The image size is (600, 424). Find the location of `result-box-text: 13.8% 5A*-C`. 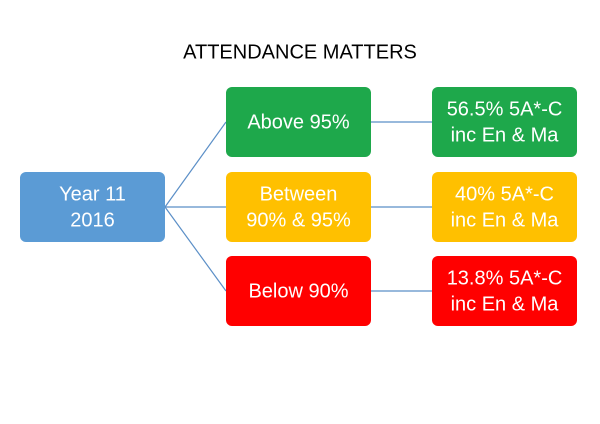

result-box-text: 13.8% 5A*-C is located at coordinates (505, 278).